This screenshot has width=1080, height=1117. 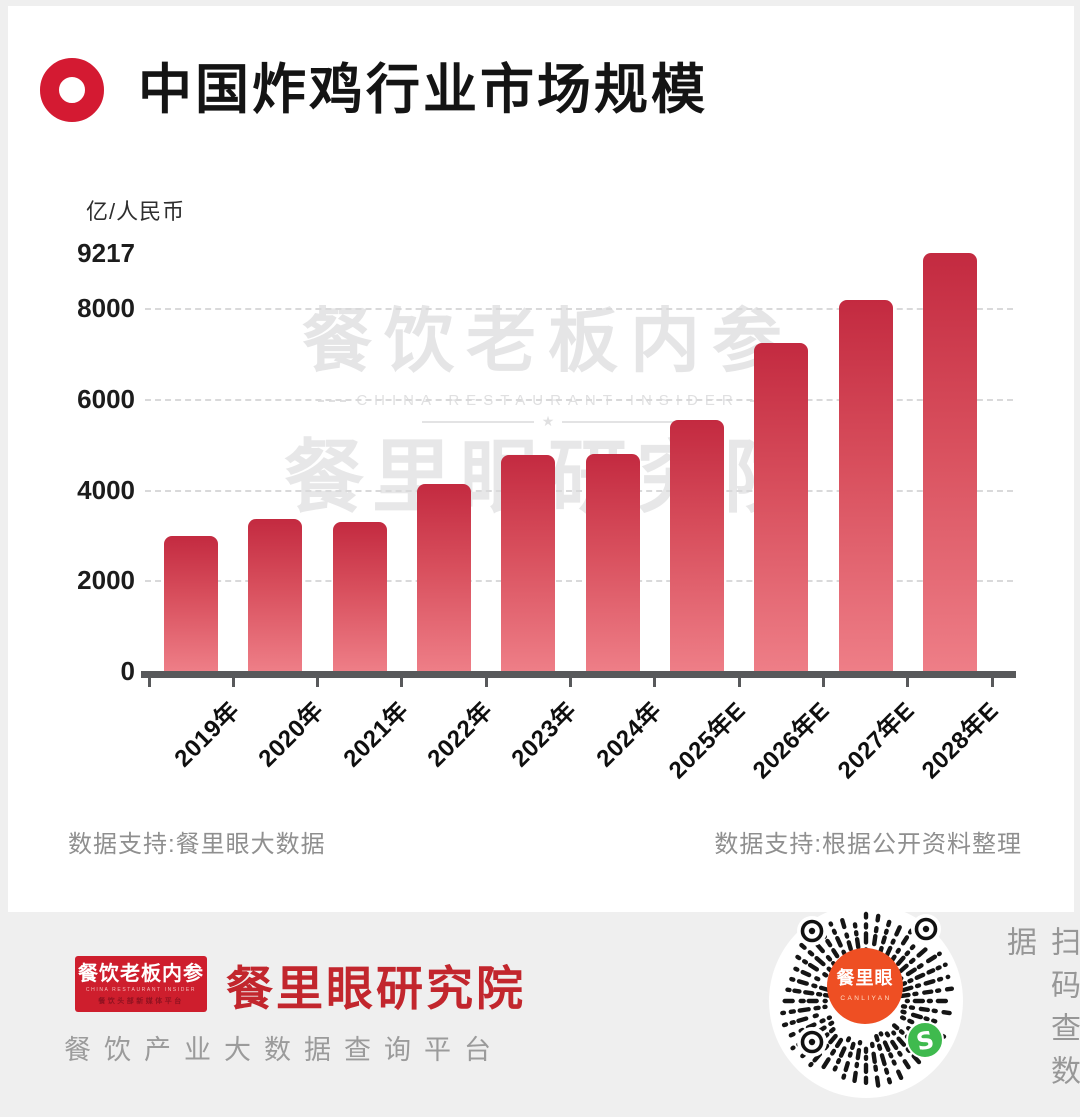 What do you see at coordinates (1040, 1012) in the screenshot?
I see `scan-hint-vertical-text: 扫码查数据` at bounding box center [1040, 1012].